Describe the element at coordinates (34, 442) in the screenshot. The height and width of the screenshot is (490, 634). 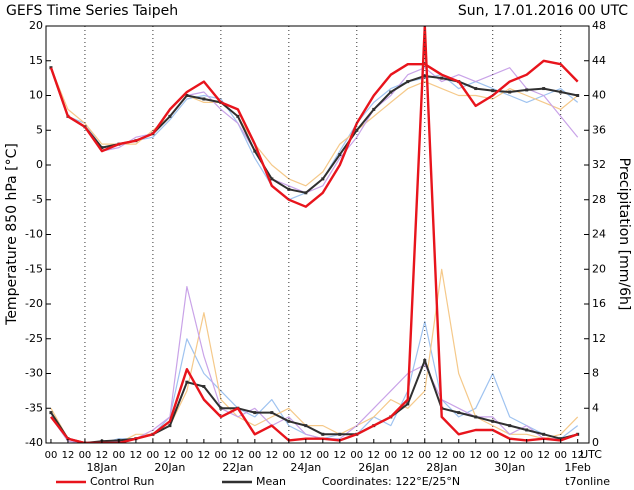
I see `y-tick-label: -40` at that location.